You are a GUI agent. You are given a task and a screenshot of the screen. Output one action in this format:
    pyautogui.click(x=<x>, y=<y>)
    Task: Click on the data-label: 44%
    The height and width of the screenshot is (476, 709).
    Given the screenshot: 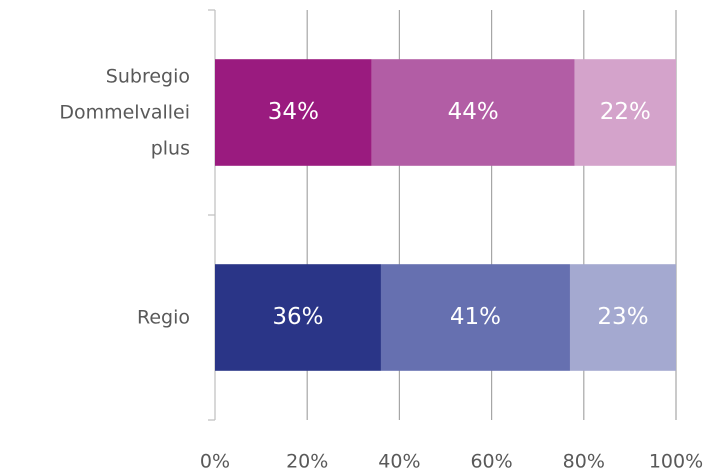 What is the action you would take?
    pyautogui.click(x=473, y=112)
    